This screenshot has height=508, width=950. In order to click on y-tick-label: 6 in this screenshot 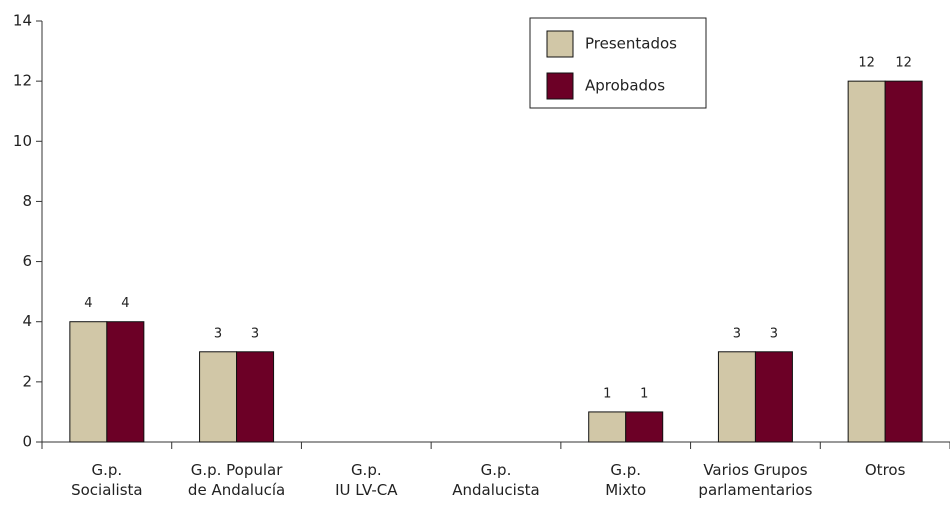, I will do `click(27, 261)`.